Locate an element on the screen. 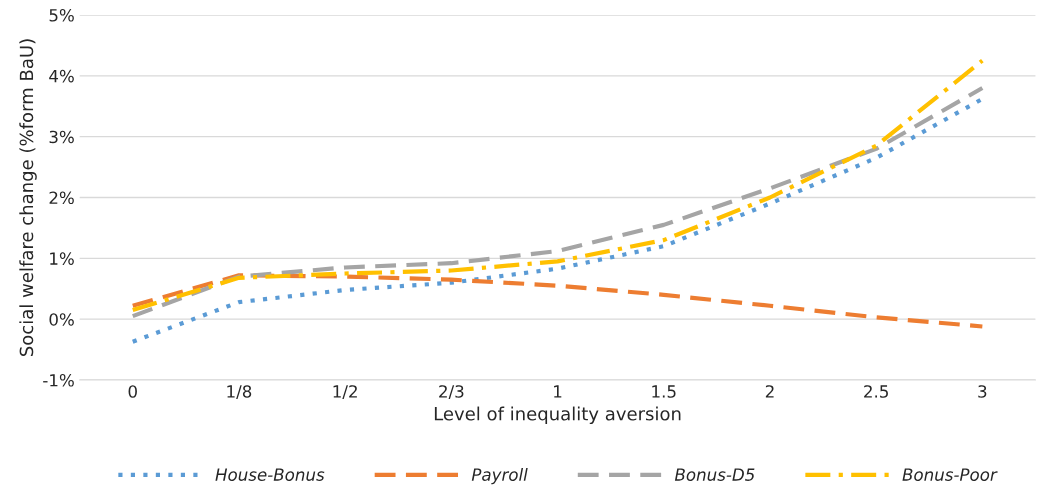 This screenshot has height=500, width=1062. y-tick-label: 5% is located at coordinates (61, 15).